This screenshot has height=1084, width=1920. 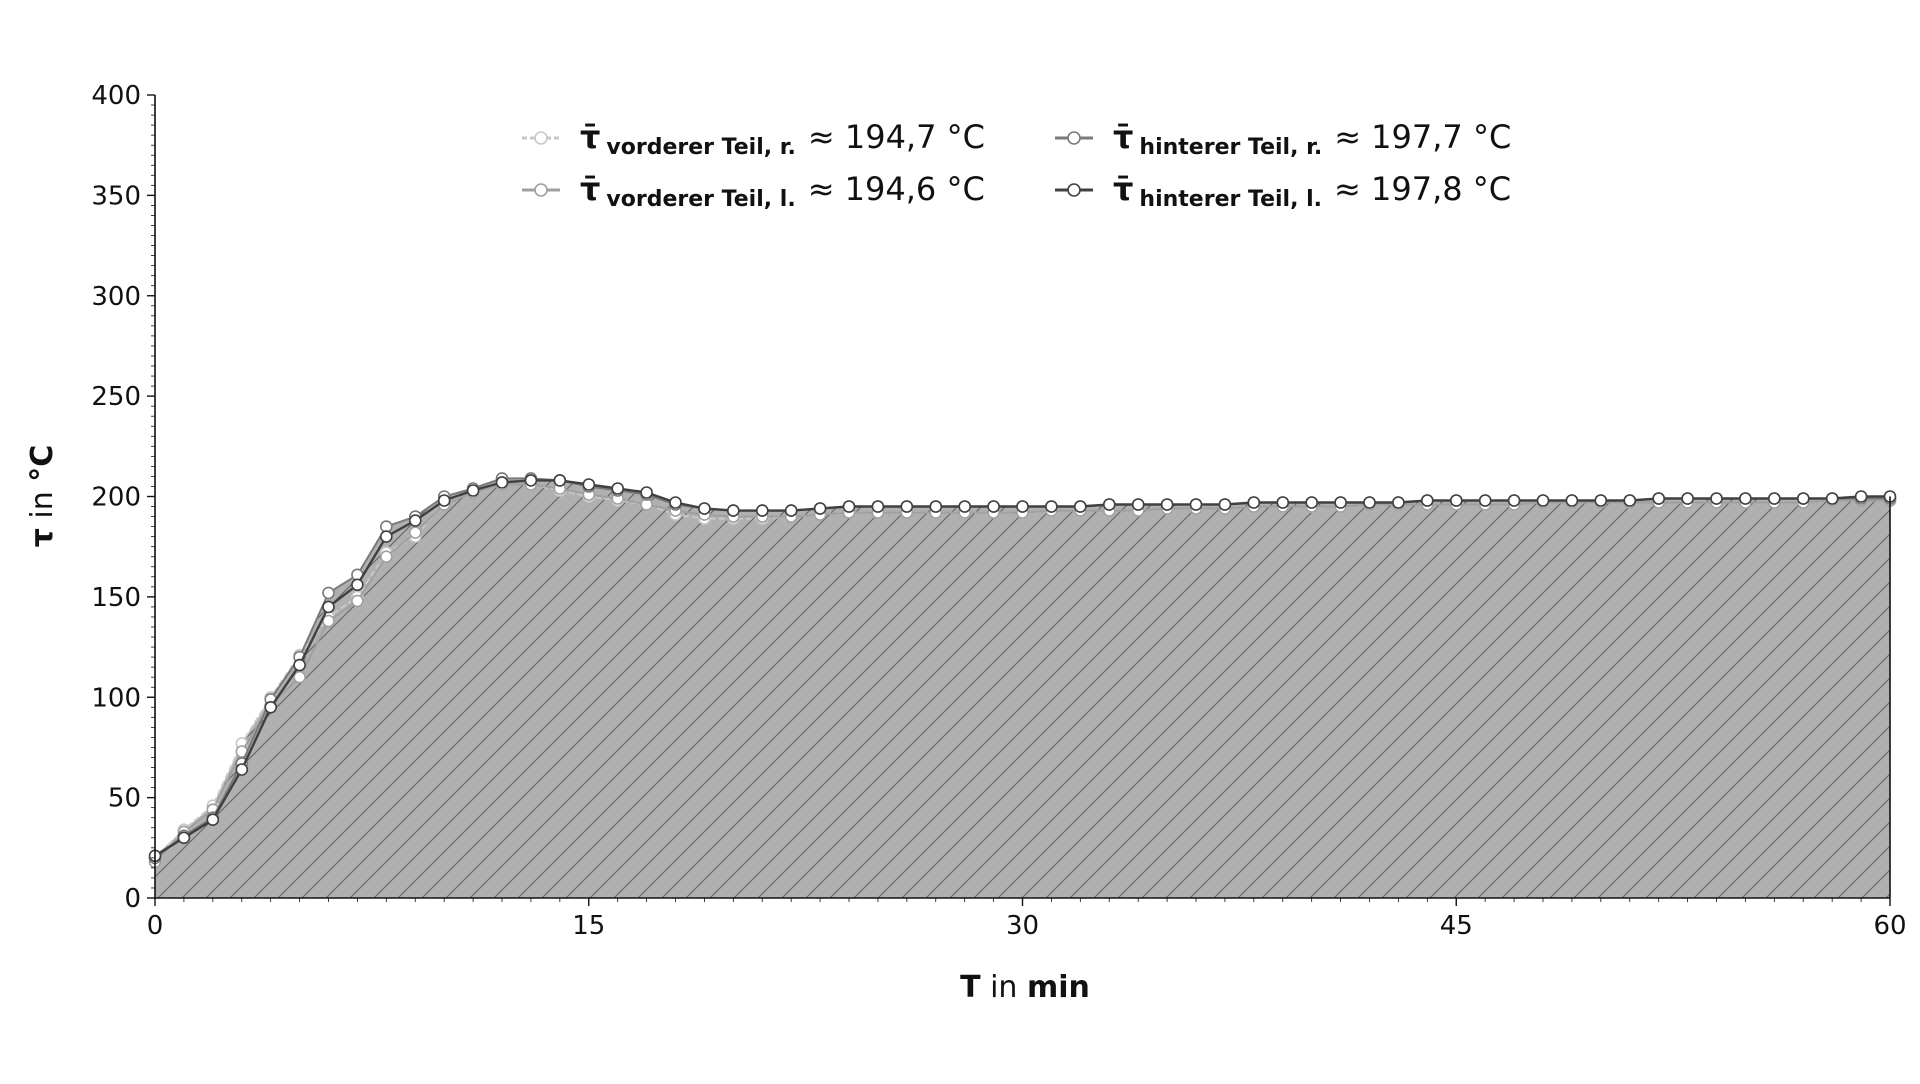 What do you see at coordinates (1022, 926) in the screenshot?
I see `x-tick-label: 30` at bounding box center [1022, 926].